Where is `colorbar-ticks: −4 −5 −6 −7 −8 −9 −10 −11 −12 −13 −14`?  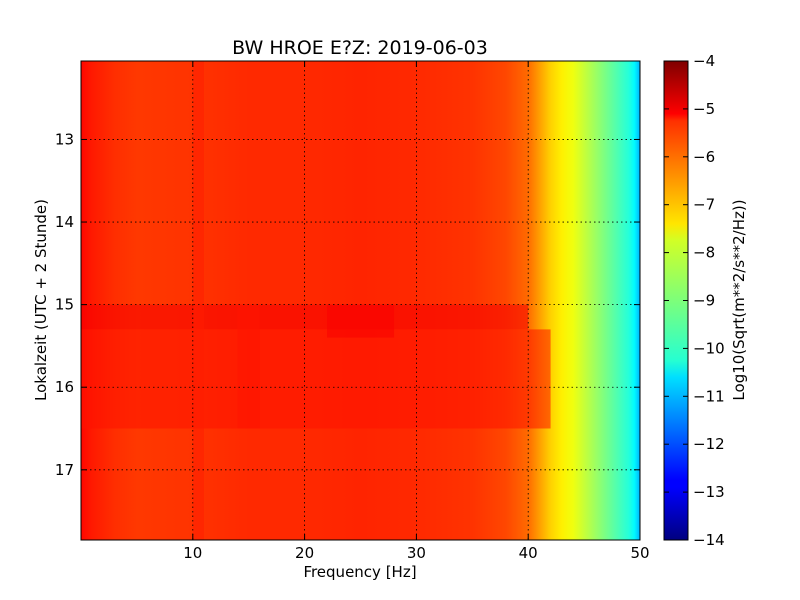
colorbar-ticks: −4 −5 −6 −7 −8 −9 −10 −11 −12 −13 −14 is located at coordinates (694, 300).